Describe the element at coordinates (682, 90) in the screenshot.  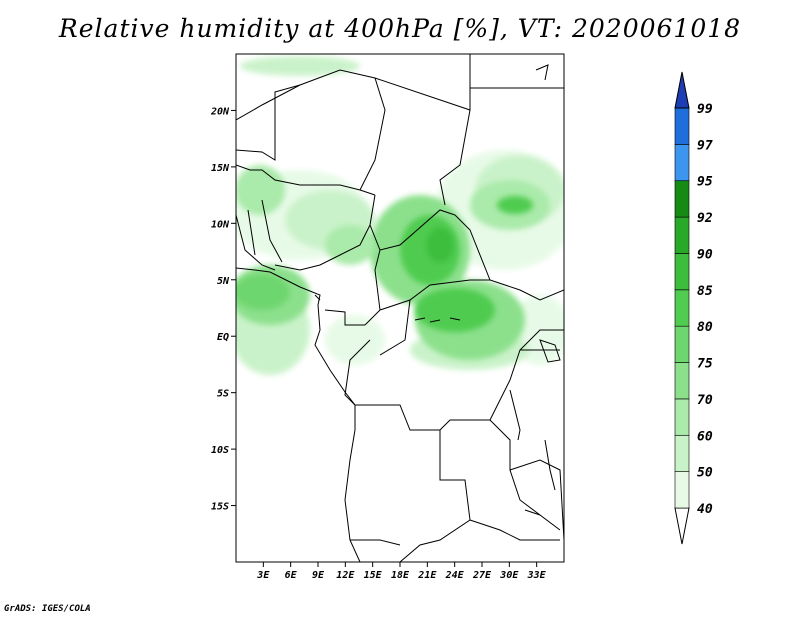
I see `colorbar-above-triangle` at that location.